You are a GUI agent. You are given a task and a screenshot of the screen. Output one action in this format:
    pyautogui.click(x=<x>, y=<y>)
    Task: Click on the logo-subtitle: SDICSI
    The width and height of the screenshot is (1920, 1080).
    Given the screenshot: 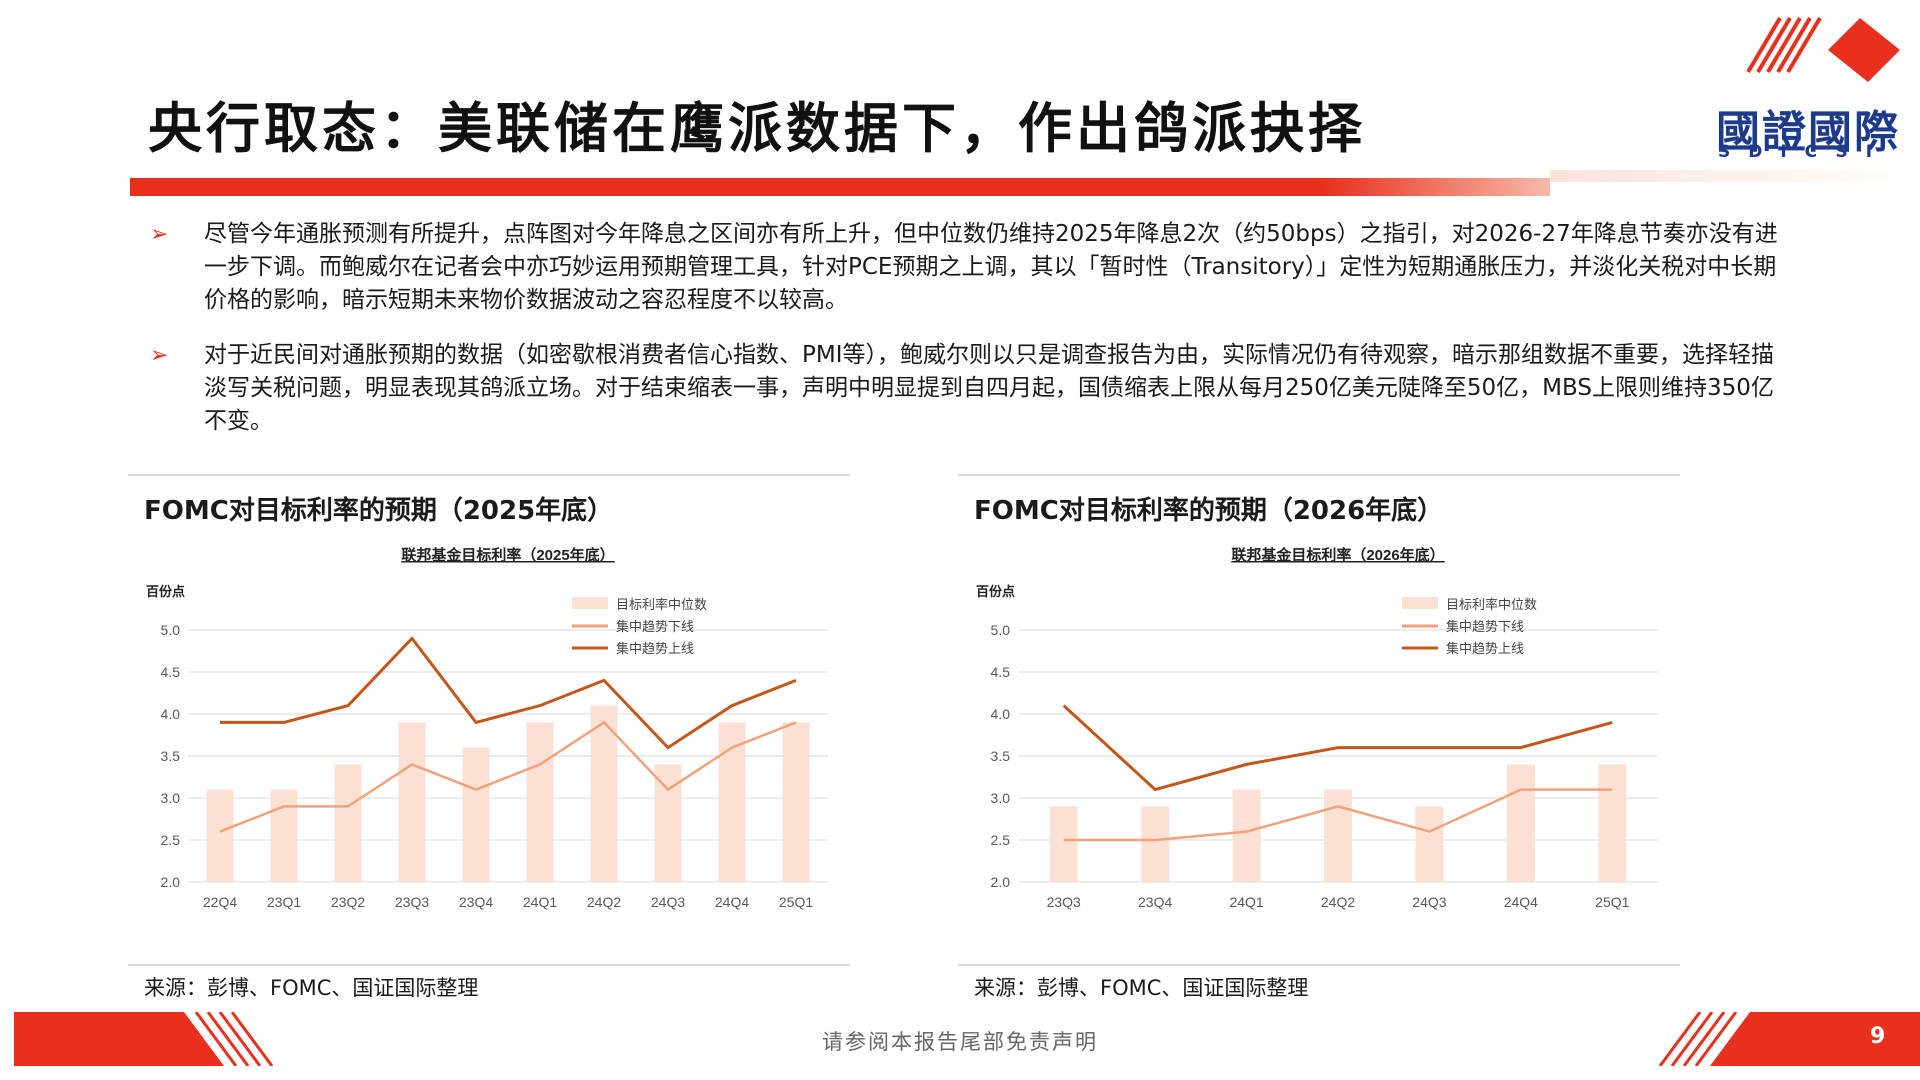 What is the action you would take?
    pyautogui.click(x=1804, y=152)
    